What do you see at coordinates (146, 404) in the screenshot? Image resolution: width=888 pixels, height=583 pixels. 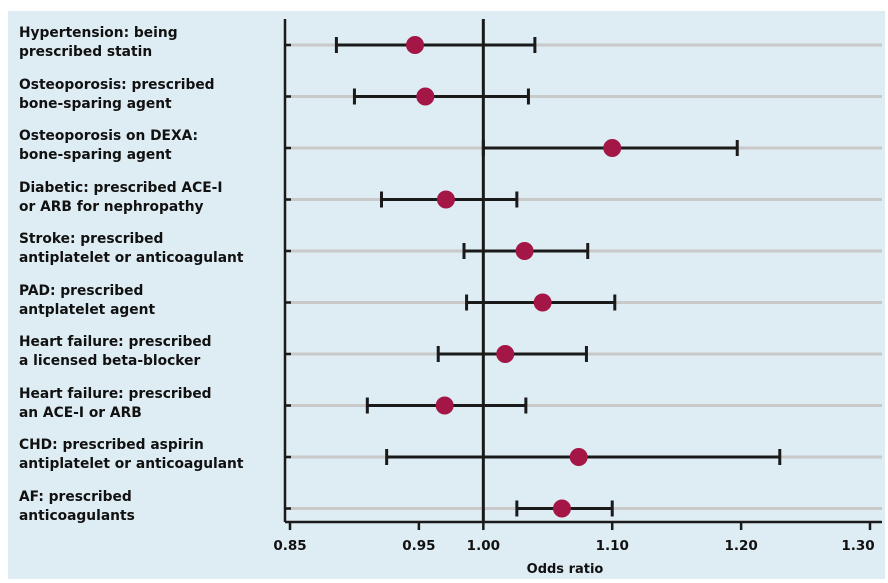 I see `row-label: Heart failure: prescribed an ACE-I or ARB` at bounding box center [146, 404].